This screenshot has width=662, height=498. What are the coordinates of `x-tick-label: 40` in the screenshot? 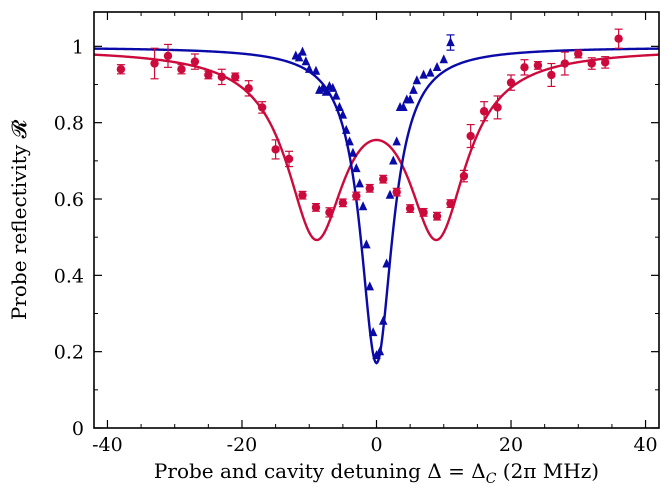 It's located at (645, 445).